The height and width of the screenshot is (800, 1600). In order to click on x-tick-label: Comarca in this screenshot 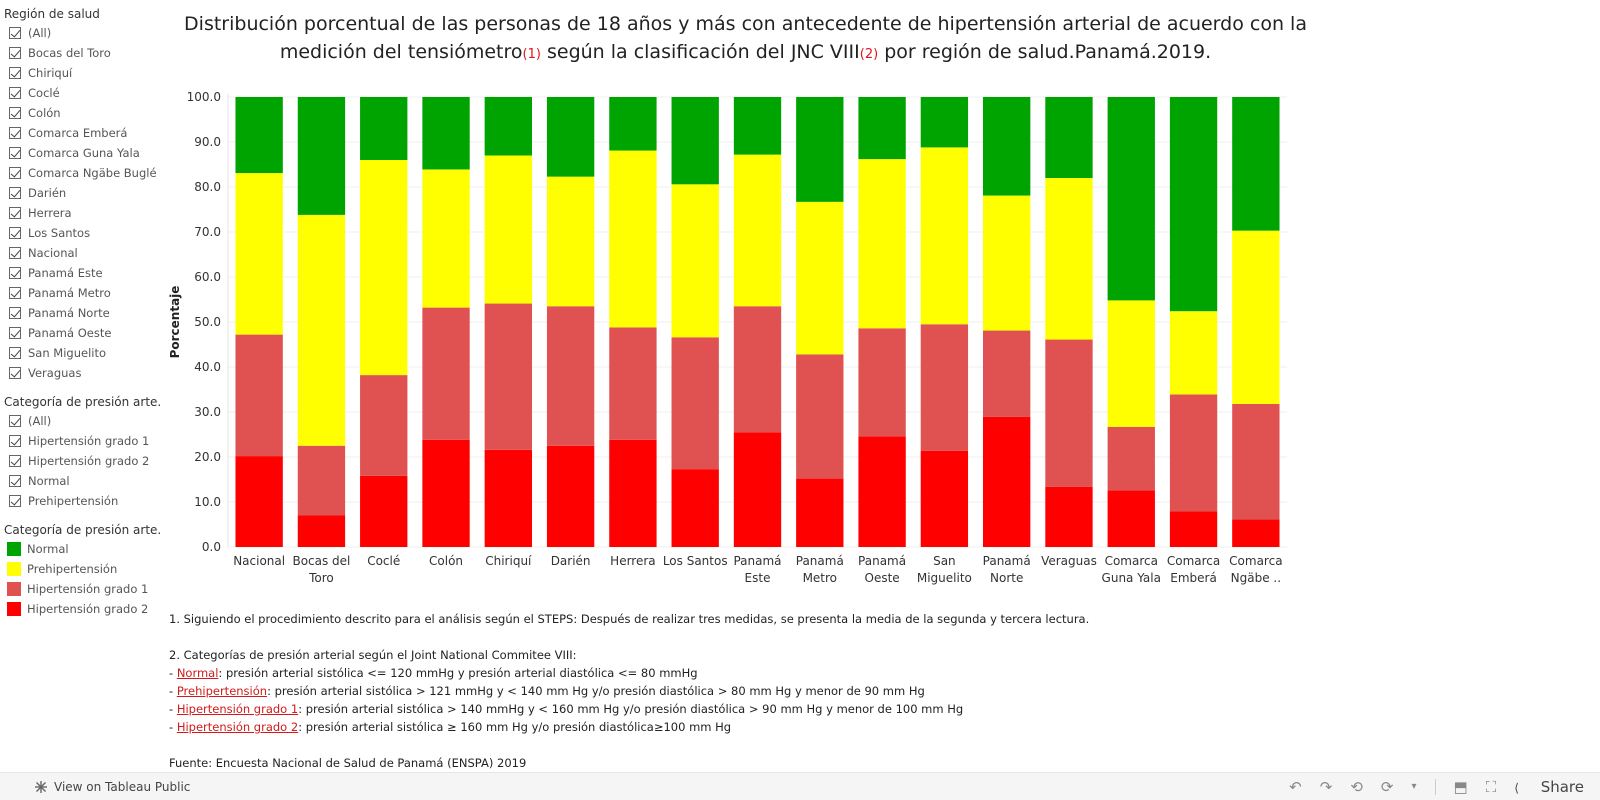, I will do `click(1193, 561)`.